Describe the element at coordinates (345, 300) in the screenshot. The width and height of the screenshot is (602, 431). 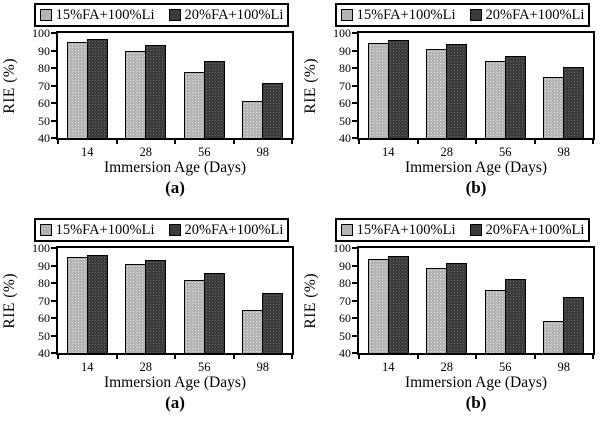
I see `y-tick-label: 70` at that location.